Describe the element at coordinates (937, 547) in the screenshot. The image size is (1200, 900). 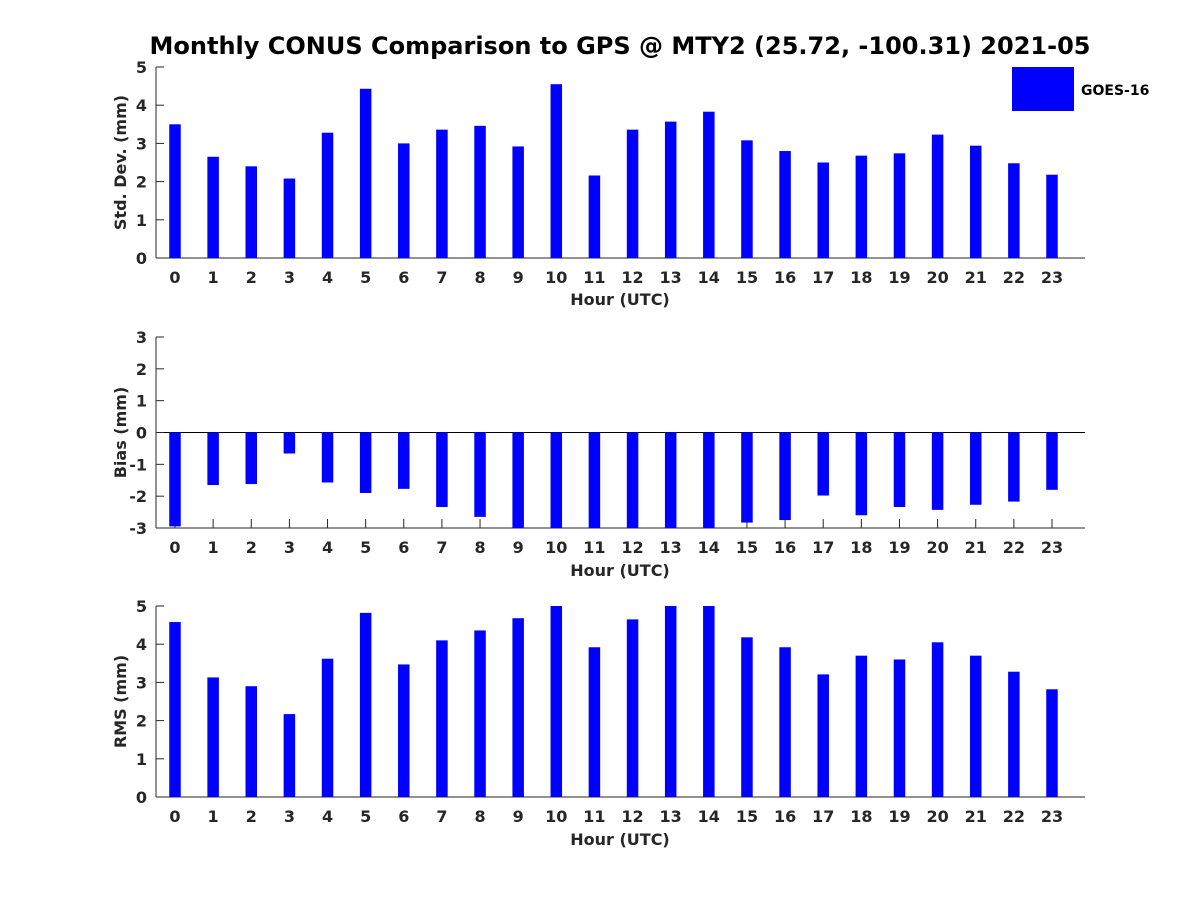
I see `x-tick-label: 20` at that location.